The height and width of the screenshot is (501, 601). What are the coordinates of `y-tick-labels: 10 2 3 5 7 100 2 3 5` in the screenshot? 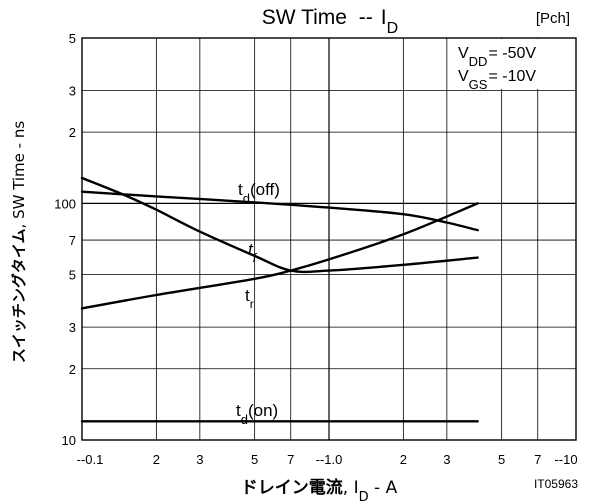 It's located at (65, 239).